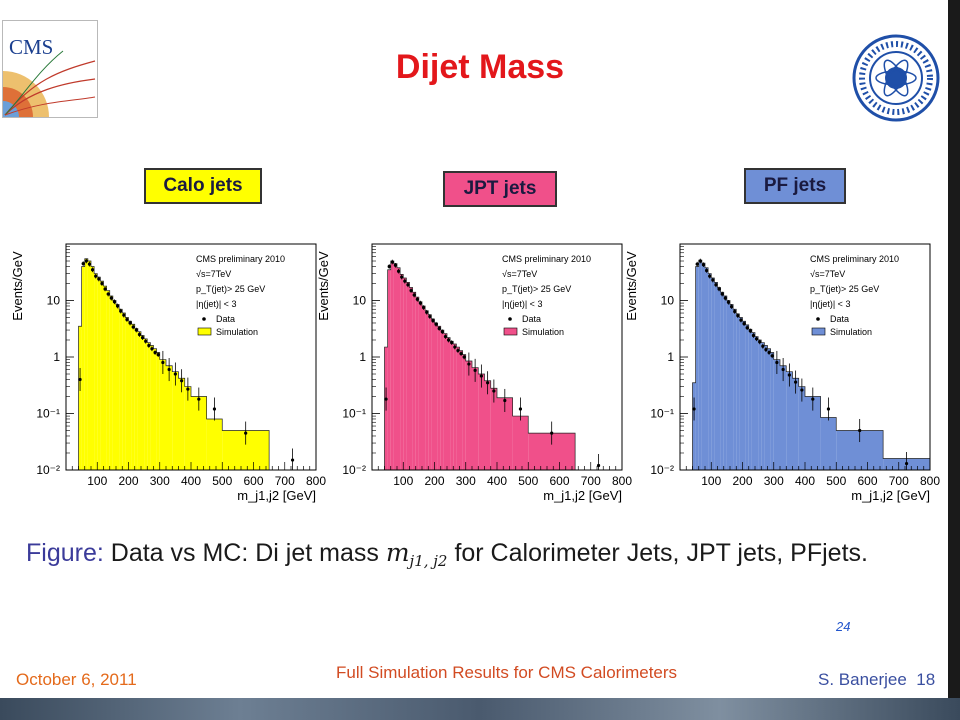  Describe the element at coordinates (896, 78) in the screenshot. I see `institute-seal-logo` at that location.